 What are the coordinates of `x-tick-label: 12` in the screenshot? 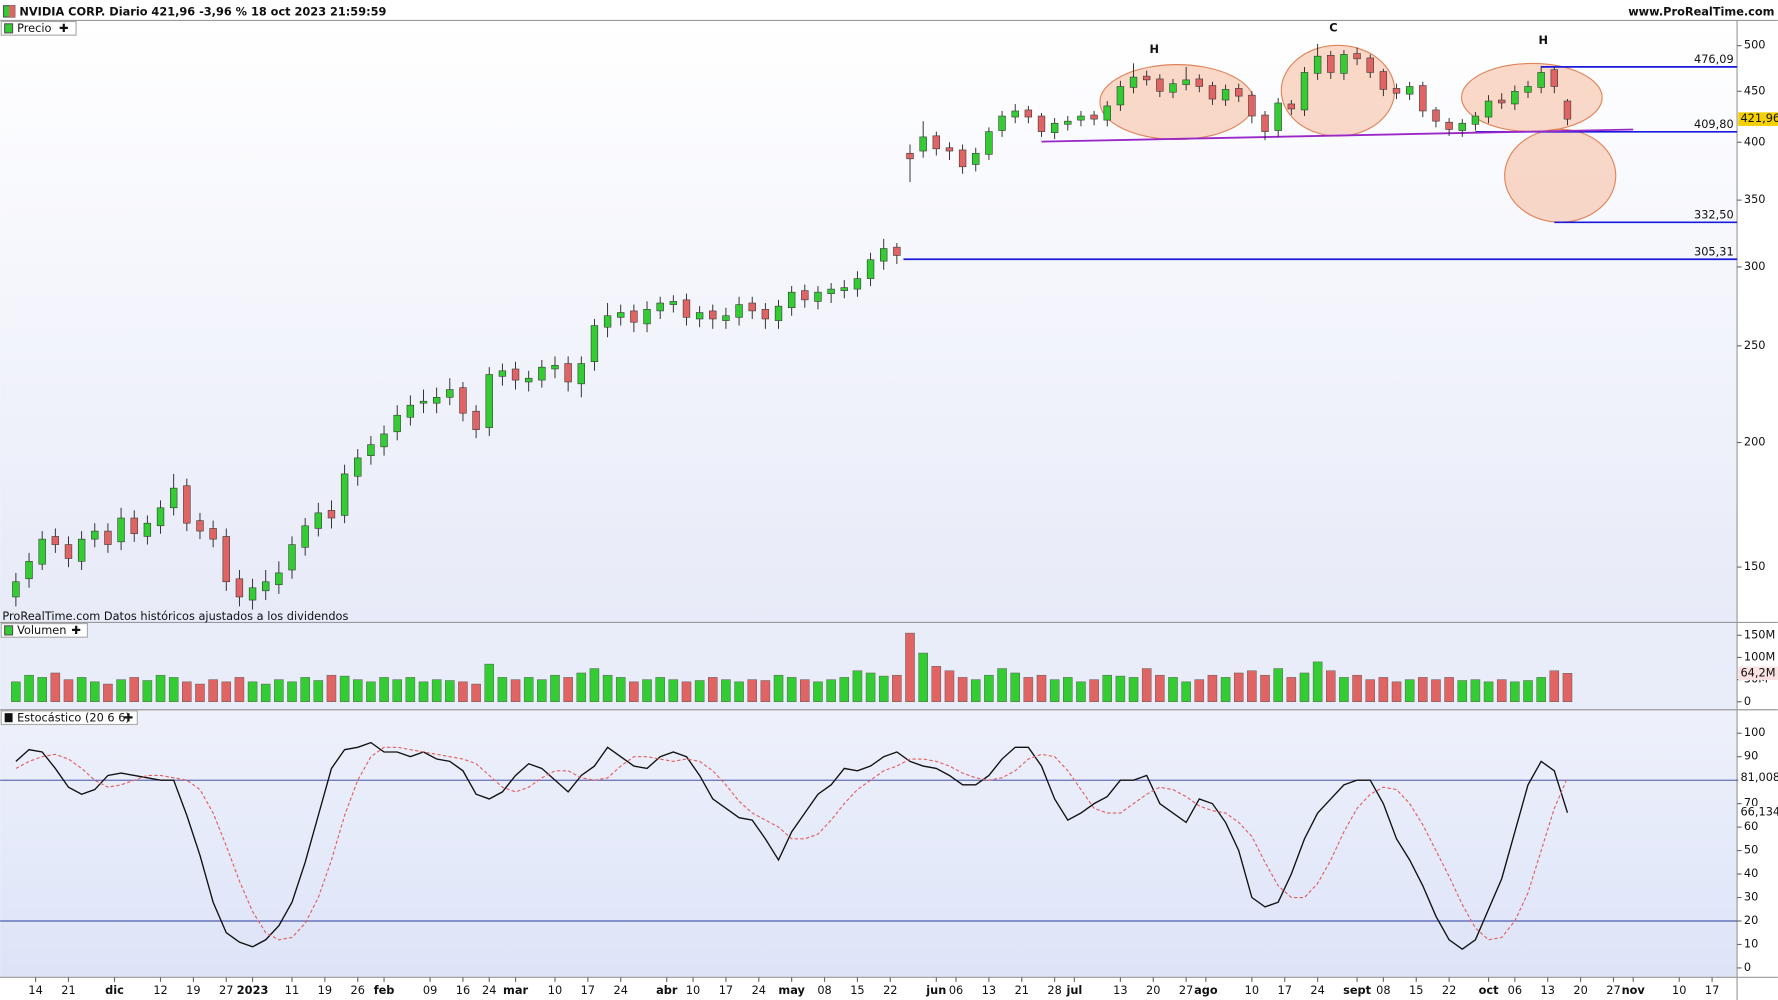 It's located at (160, 990).